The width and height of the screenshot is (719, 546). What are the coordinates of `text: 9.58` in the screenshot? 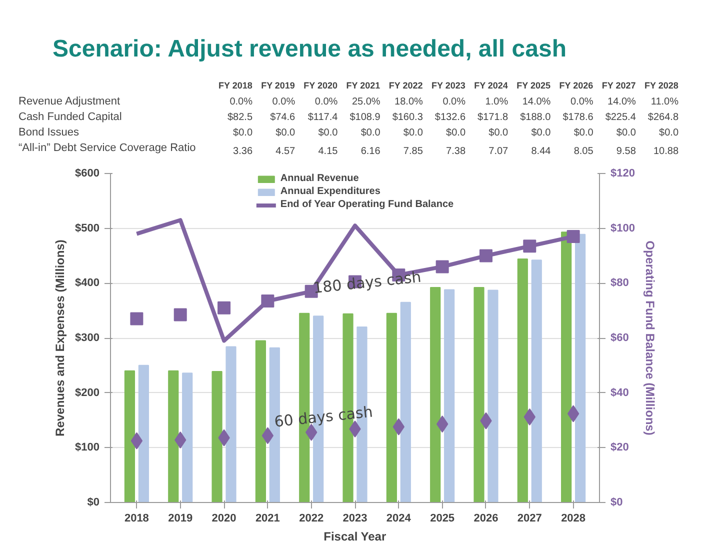 It's located at (626, 151).